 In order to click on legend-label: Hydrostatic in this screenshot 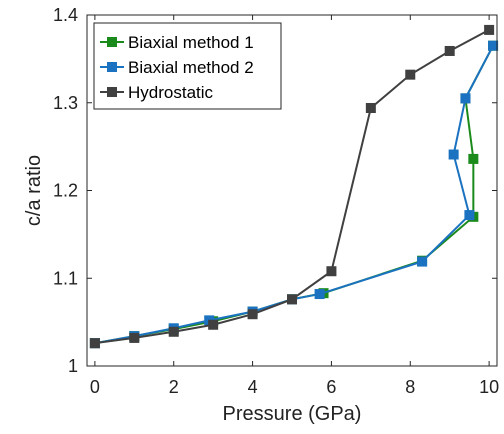, I will do `click(171, 92)`.